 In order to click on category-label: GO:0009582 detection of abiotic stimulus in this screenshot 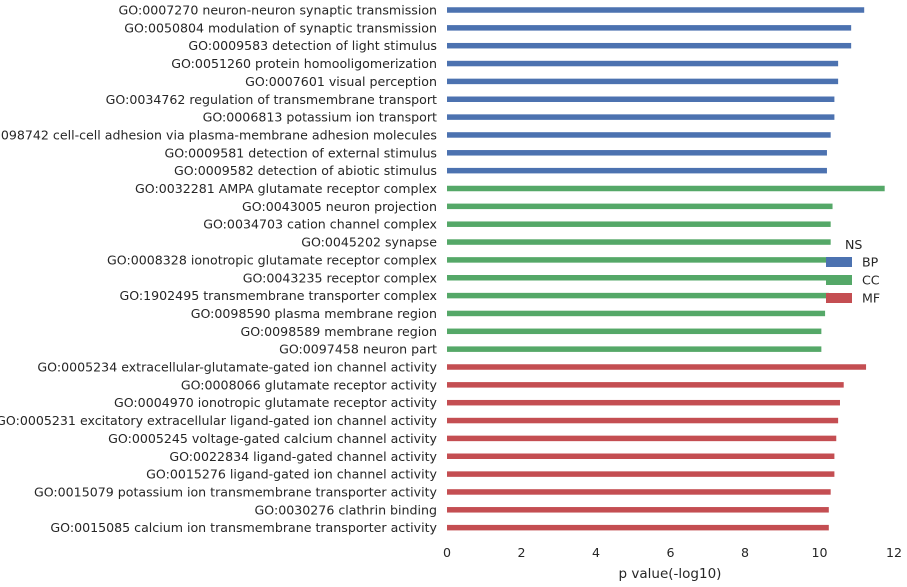, I will do `click(305, 170)`.